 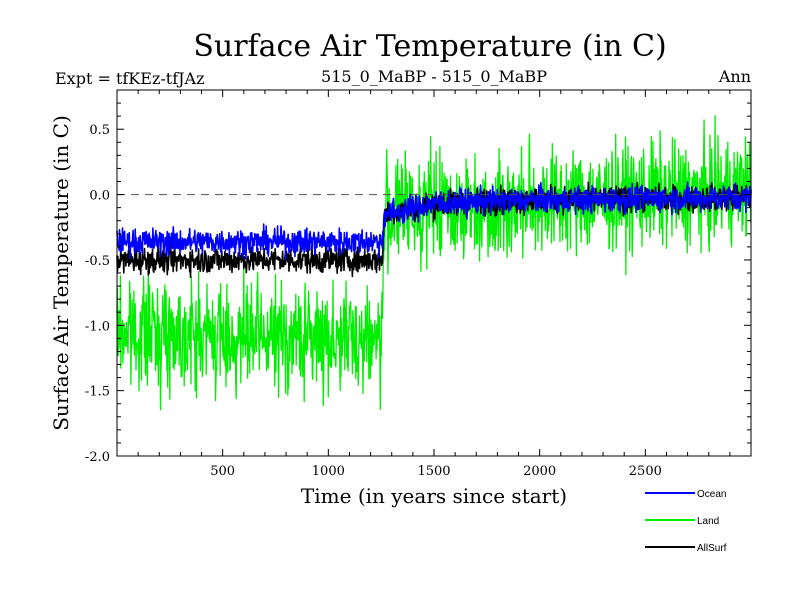 What do you see at coordinates (222, 471) in the screenshot?
I see `x-tick-label: 500` at bounding box center [222, 471].